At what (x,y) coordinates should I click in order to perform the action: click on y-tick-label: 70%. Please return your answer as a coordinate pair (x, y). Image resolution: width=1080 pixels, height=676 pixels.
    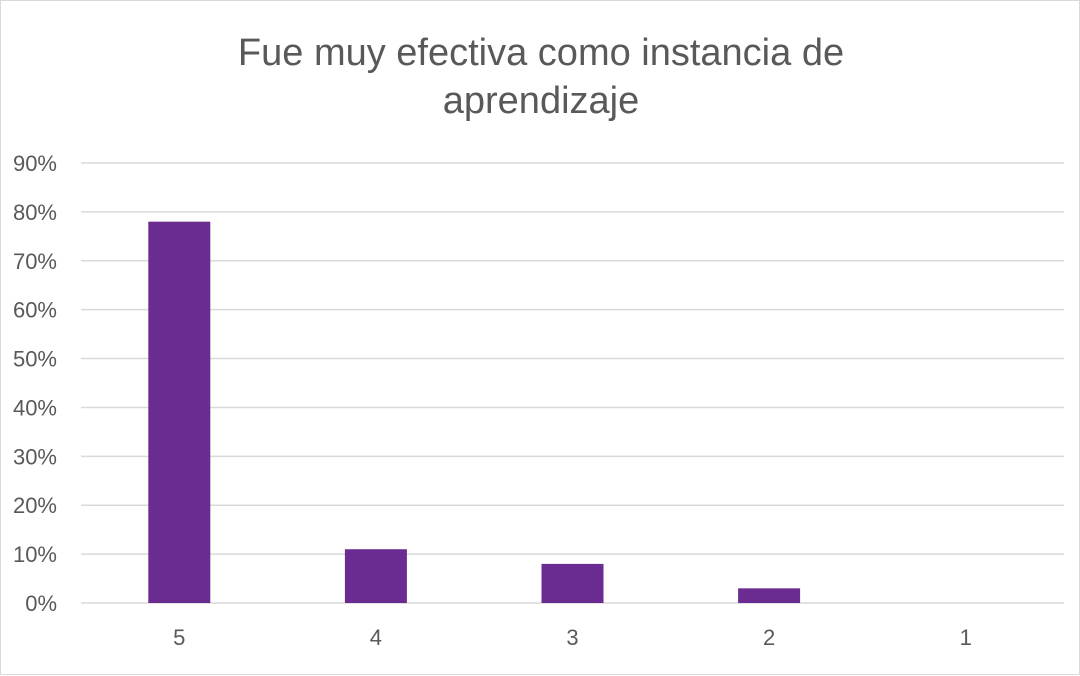
    Looking at the image, I should click on (35, 261).